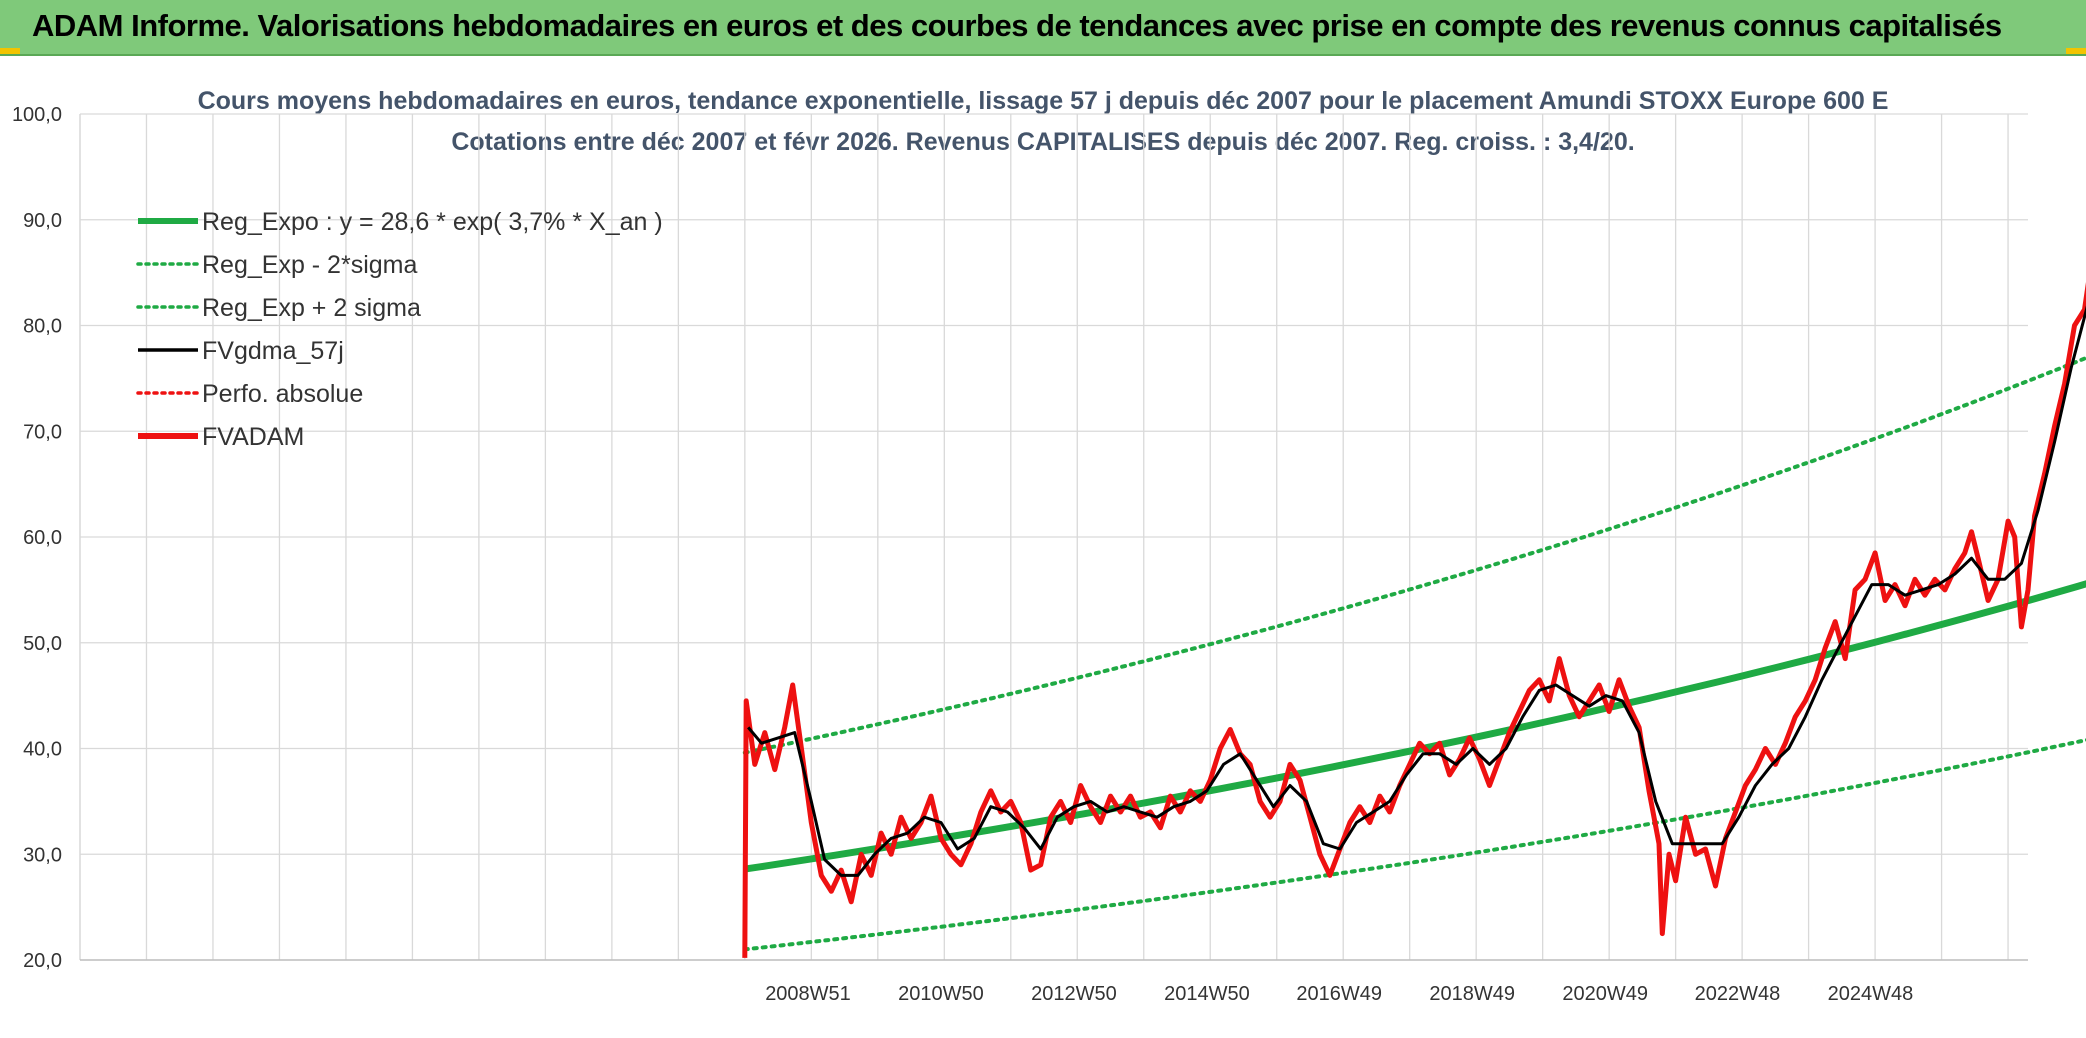 This screenshot has width=2086, height=1038. Describe the element at coordinates (42, 644) in the screenshot. I see `y-tick-label: 50,0` at that location.